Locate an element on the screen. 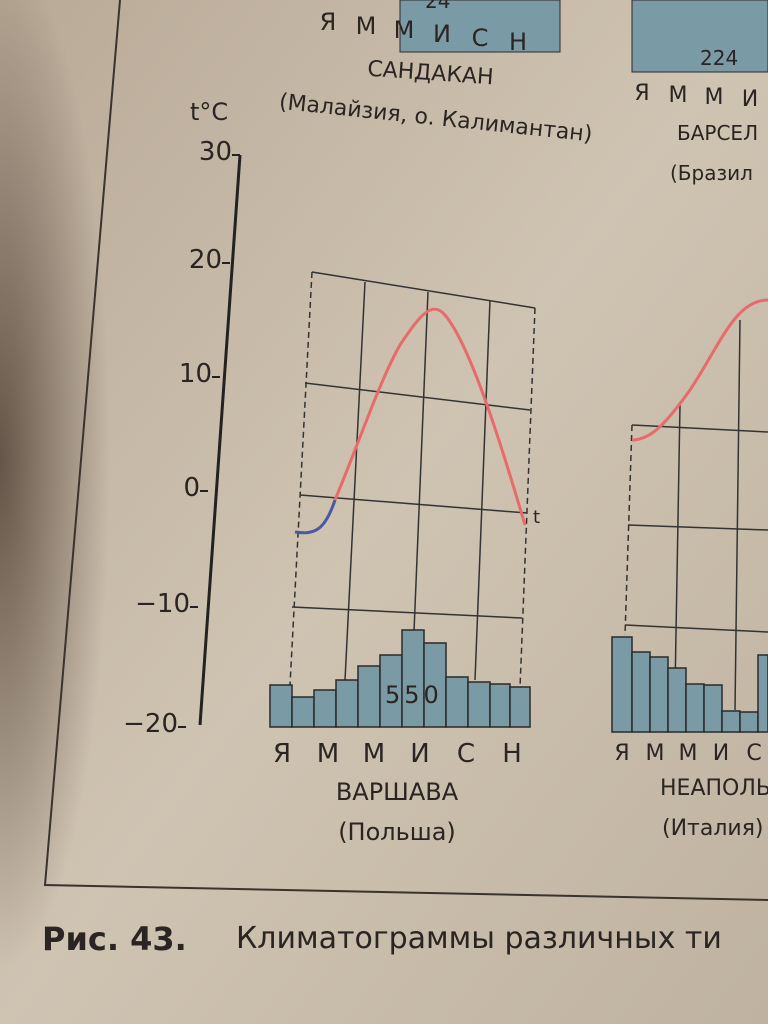 Image resolution: width=768 pixels, height=1024 pixels. tick-label: 20 is located at coordinates (205, 260).